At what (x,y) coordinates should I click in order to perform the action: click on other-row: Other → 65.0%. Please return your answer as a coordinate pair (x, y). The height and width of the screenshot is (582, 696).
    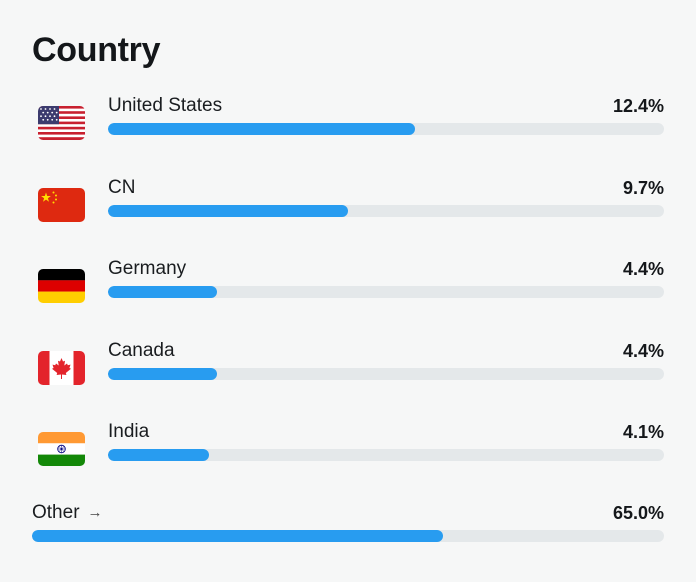
    Looking at the image, I should click on (348, 532).